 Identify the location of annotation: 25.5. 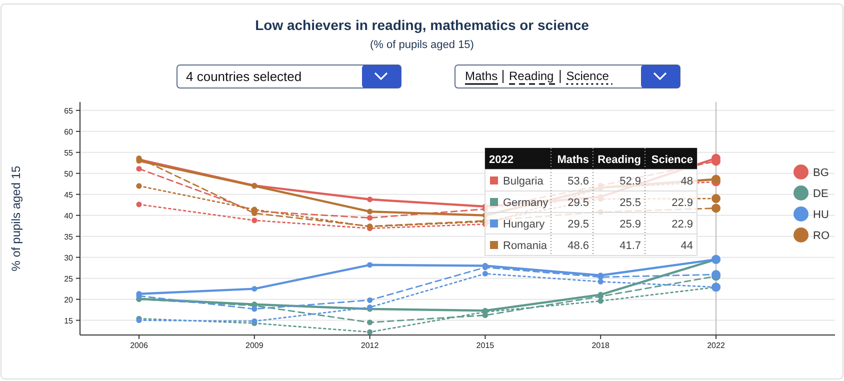
(630, 203).